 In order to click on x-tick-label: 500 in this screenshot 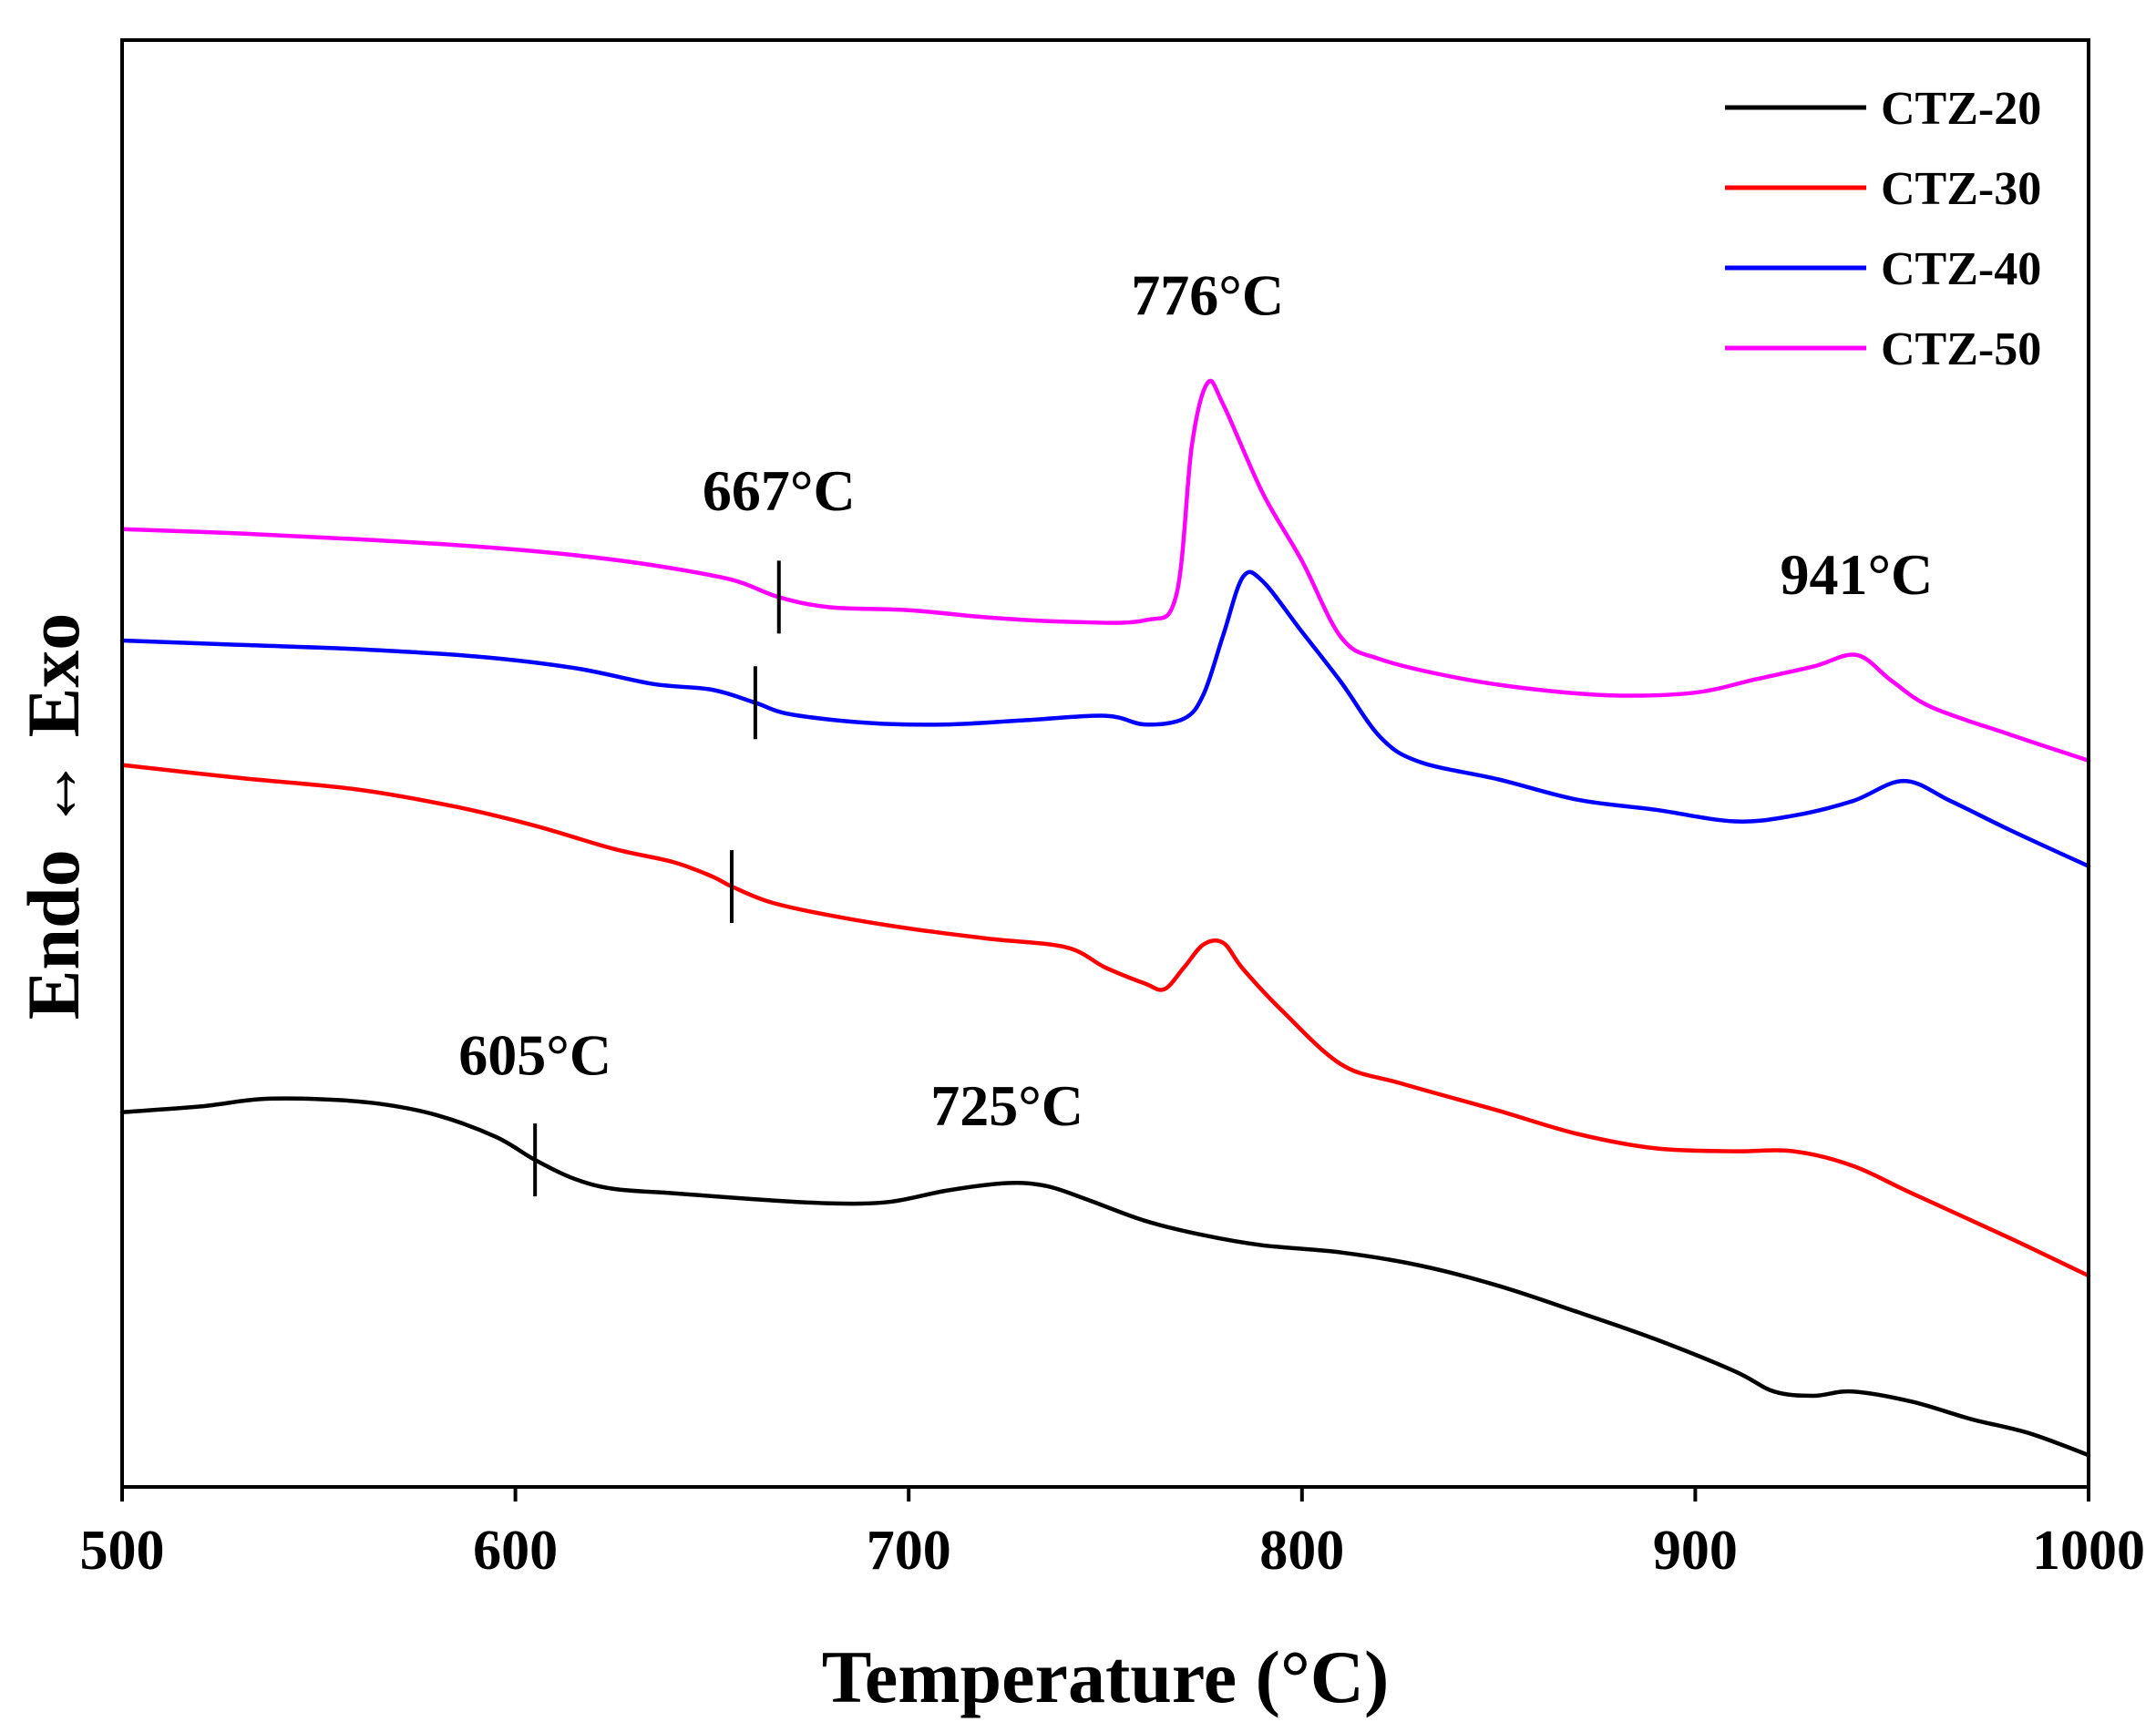, I will do `click(122, 1551)`.